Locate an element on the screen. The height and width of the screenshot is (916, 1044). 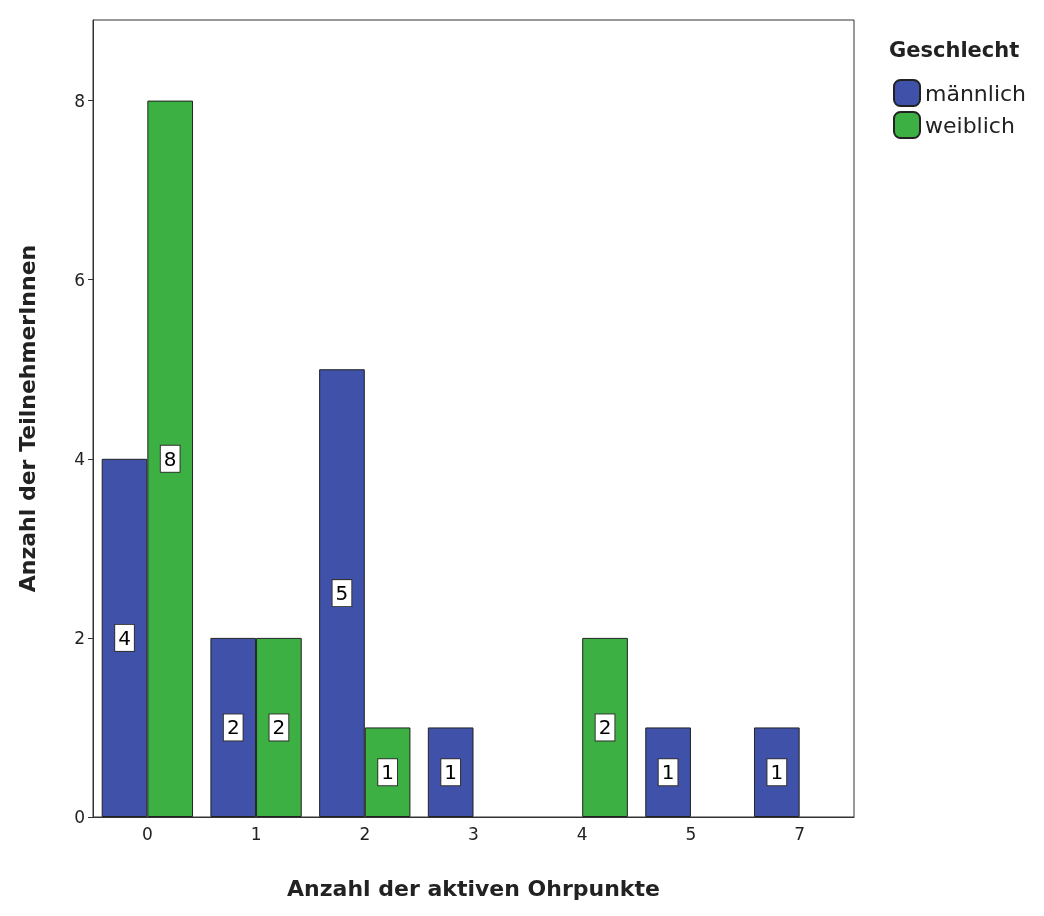
bar is located at coordinates (605, 727).